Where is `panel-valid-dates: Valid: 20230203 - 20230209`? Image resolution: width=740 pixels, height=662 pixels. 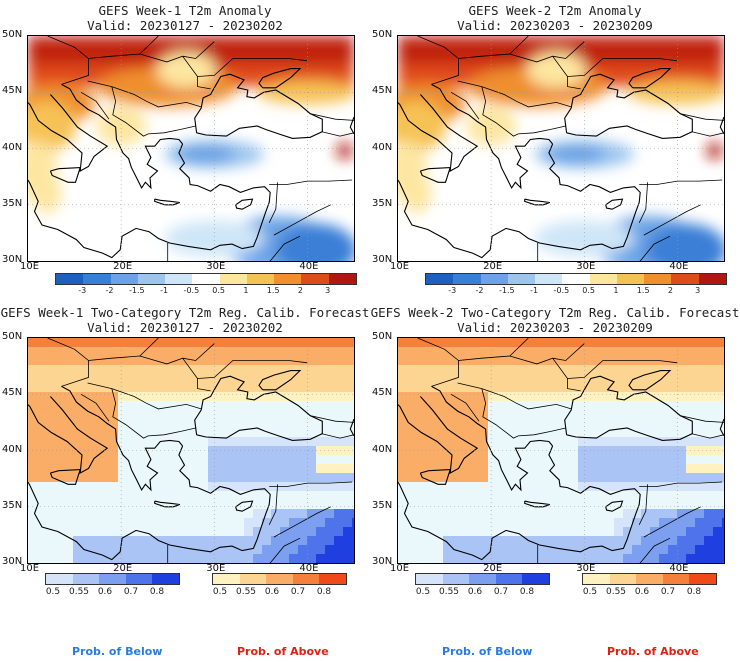 panel-valid-dates: Valid: 20230203 - 20230209 is located at coordinates (555, 327).